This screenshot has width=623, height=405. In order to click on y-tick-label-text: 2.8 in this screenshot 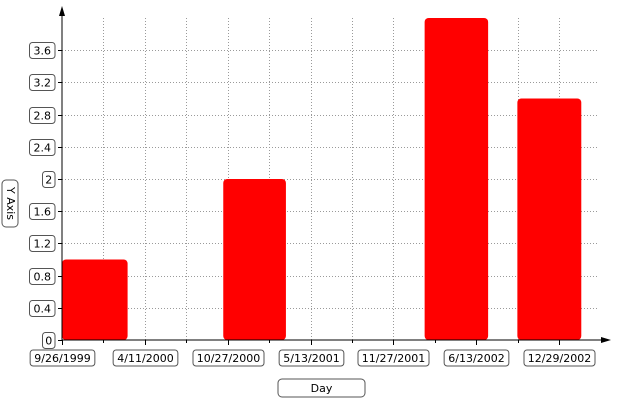, I will do `click(43, 116)`.